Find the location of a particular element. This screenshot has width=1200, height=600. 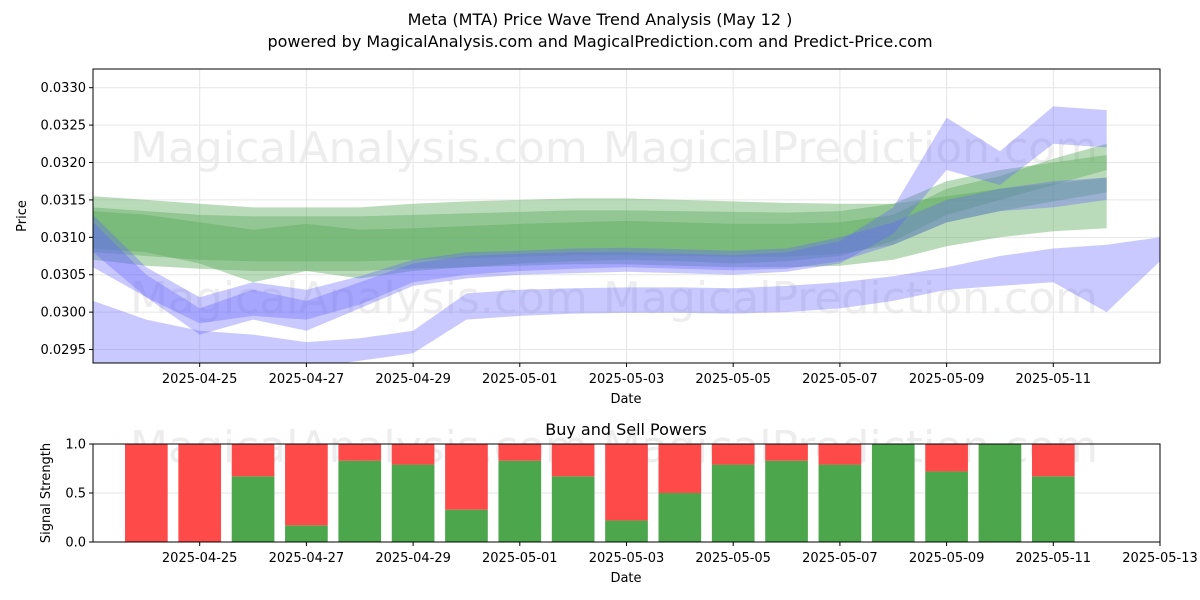

powers-bars is located at coordinates (600, 493).